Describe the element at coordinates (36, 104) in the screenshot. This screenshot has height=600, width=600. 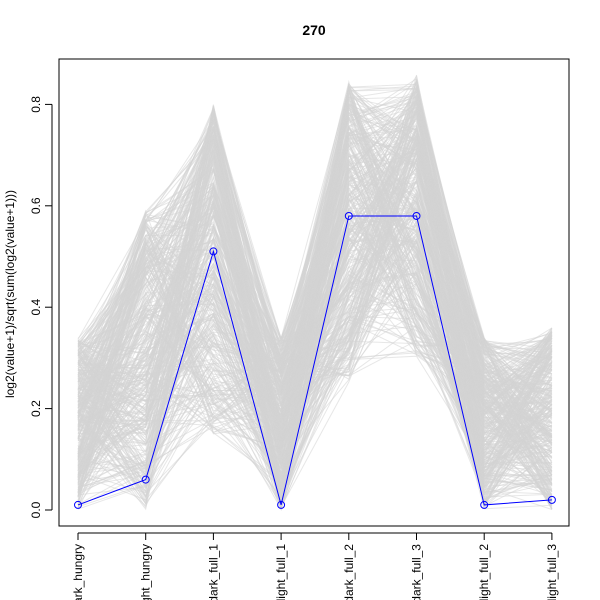
I see `y-tick-label: 0.8` at that location.